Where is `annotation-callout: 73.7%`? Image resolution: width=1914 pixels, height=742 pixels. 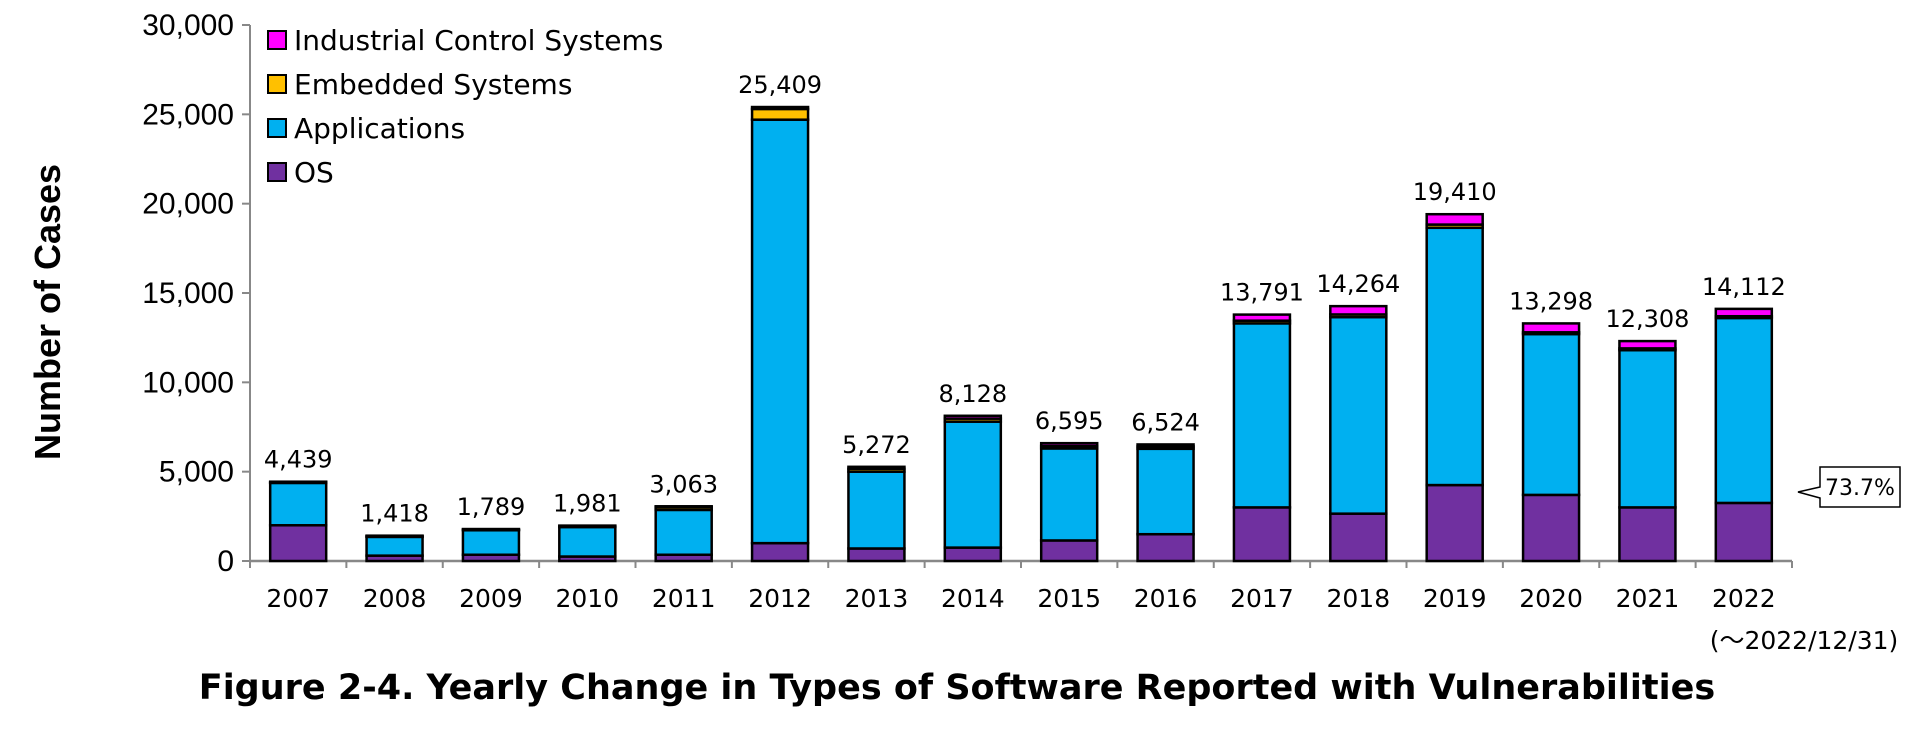 annotation-callout: 73.7% is located at coordinates (1849, 487).